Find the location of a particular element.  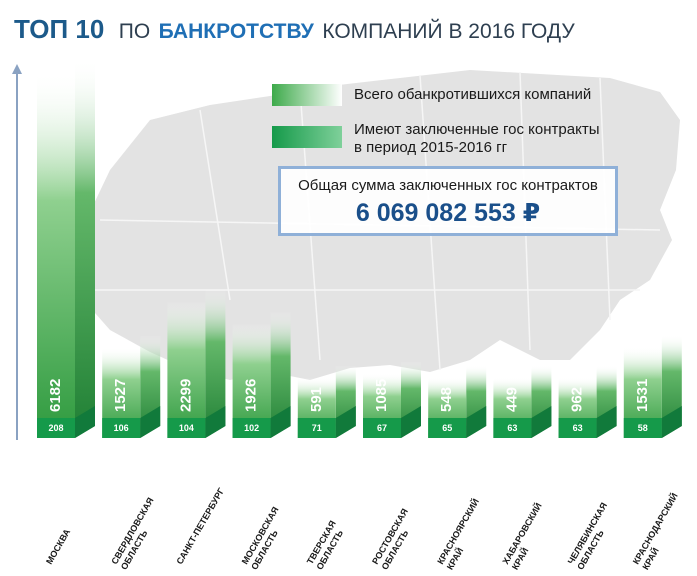

data-label-total: 1926 is located at coordinates (251, 395).